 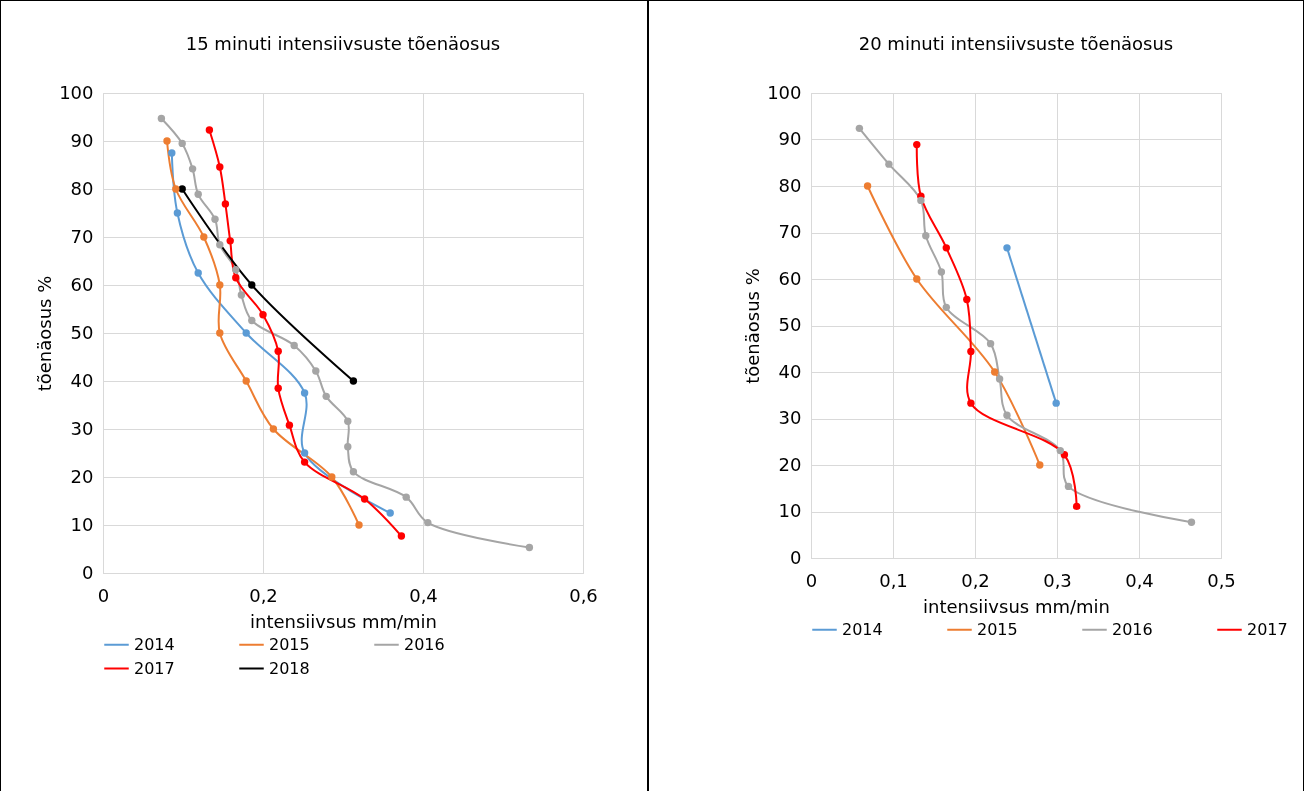 What do you see at coordinates (1221, 580) in the screenshot?
I see `x-tick-label: 0,5` at bounding box center [1221, 580].